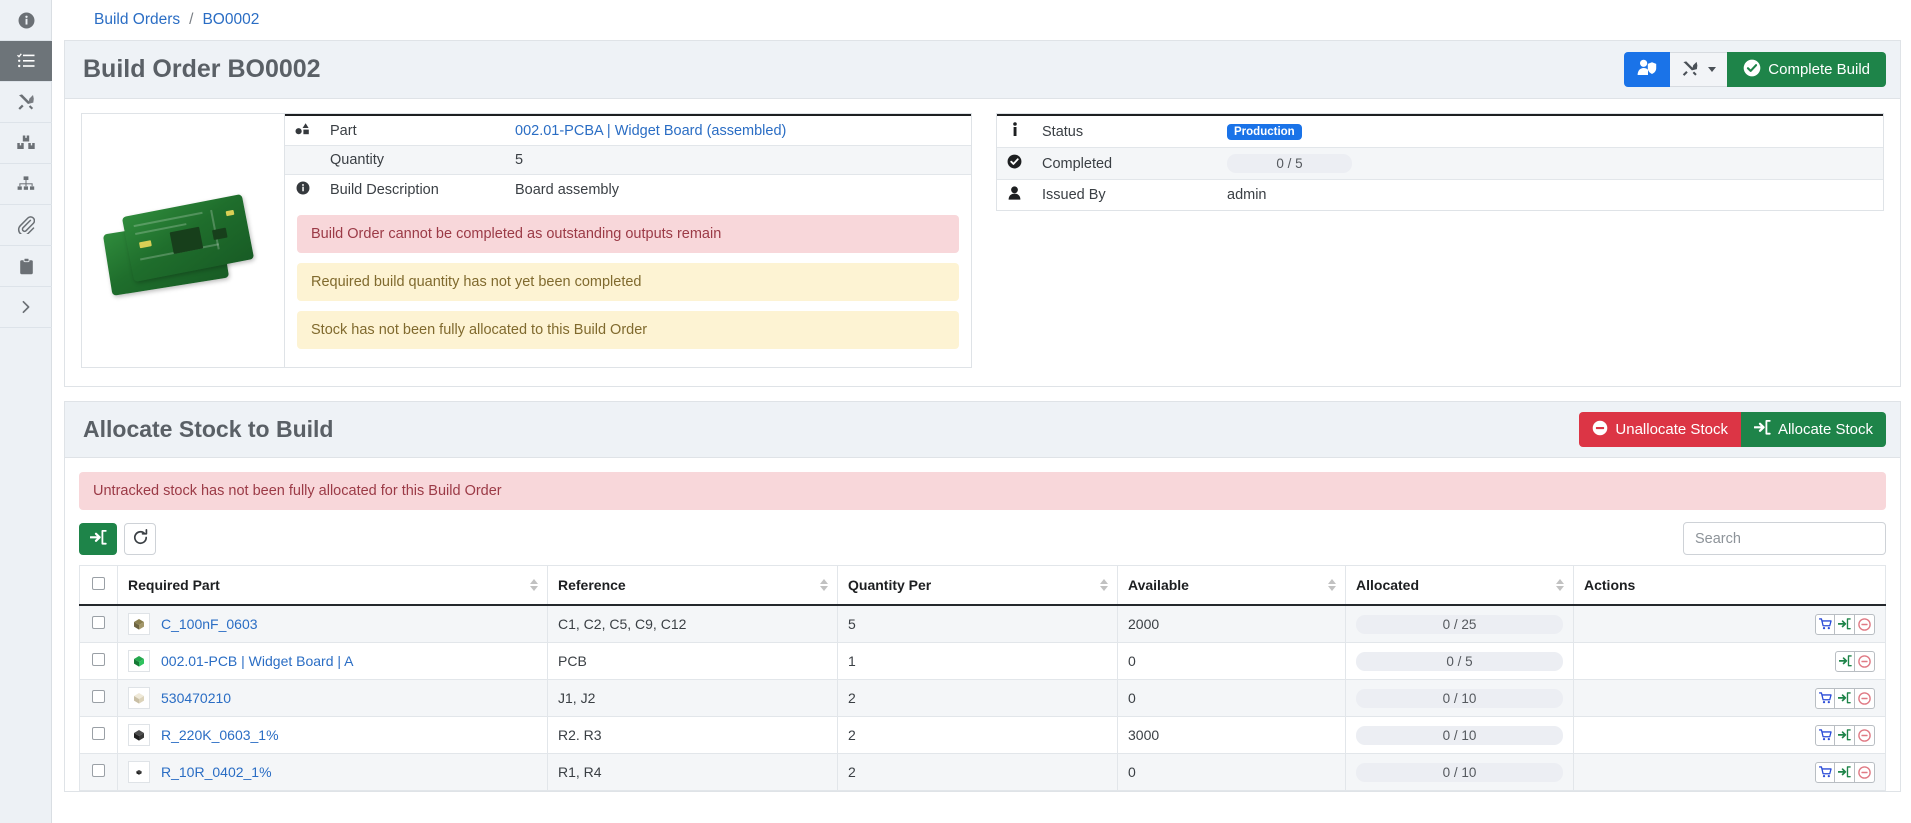 The height and width of the screenshot is (823, 1911). What do you see at coordinates (519, 160) in the screenshot?
I see `detail-value-quantity: 5` at bounding box center [519, 160].